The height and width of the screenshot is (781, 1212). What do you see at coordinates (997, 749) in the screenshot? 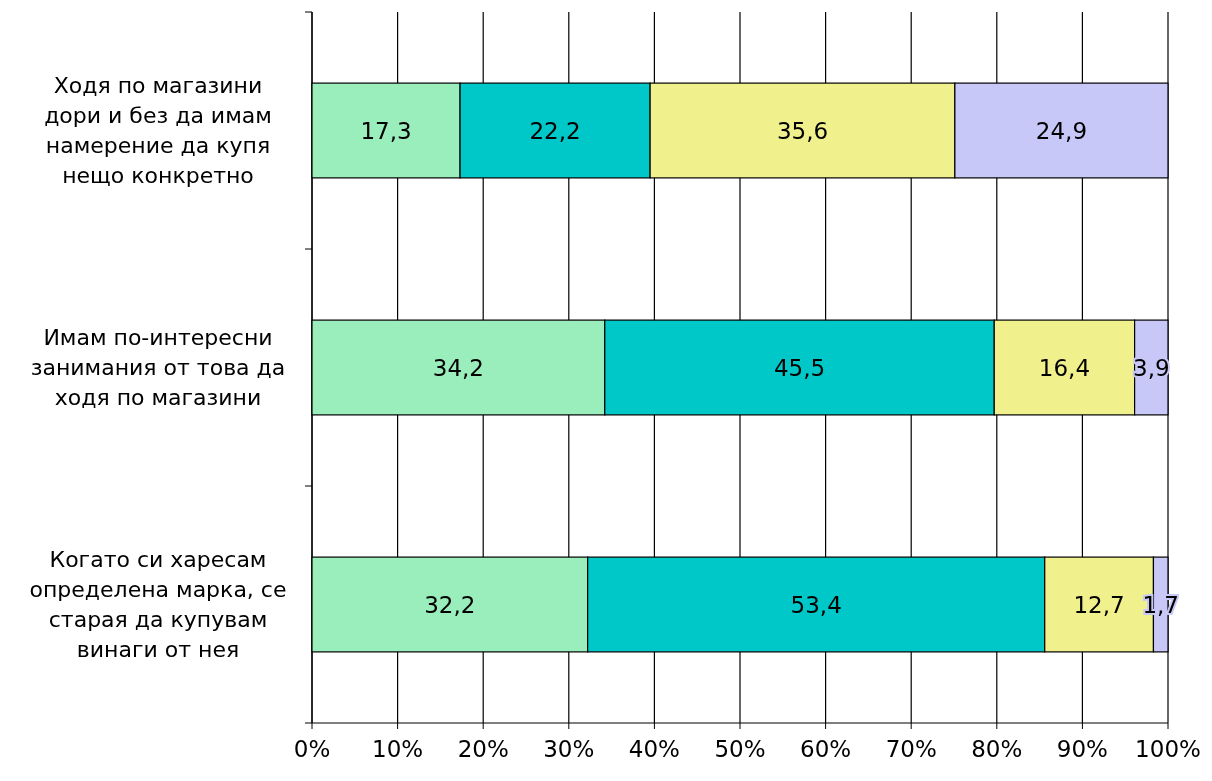
I see `x-tick-label: 80%` at bounding box center [997, 749].